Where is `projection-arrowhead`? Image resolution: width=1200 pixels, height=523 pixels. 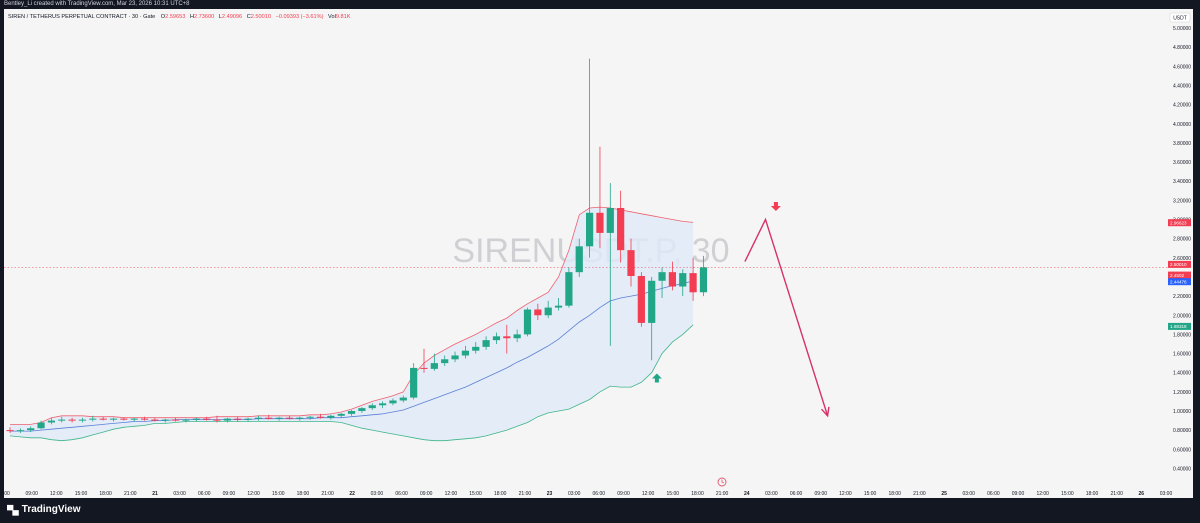 projection-arrowhead is located at coordinates (825, 412).